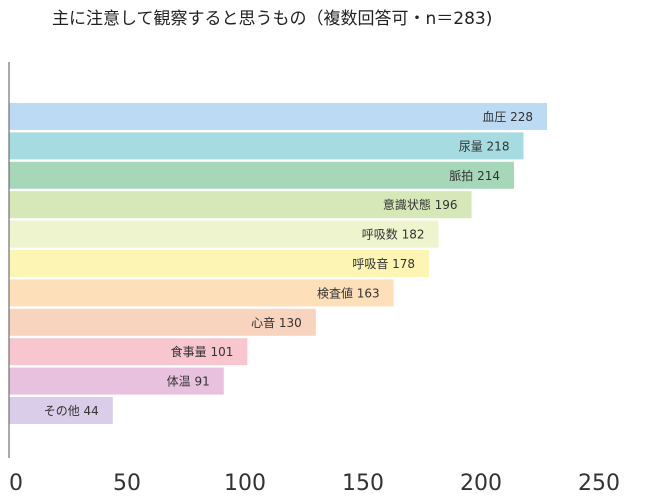 This screenshot has height=503, width=672. Describe the element at coordinates (420, 204) in the screenshot. I see `bar-label-3: 意識状態 196` at that location.